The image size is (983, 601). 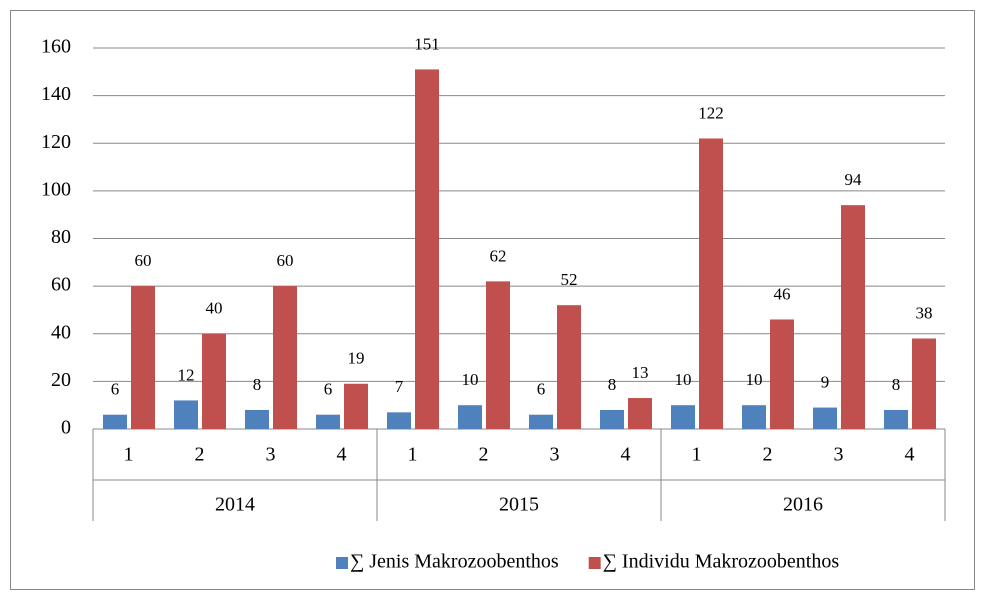 What do you see at coordinates (61, 380) in the screenshot?
I see `y-tick-label: 20` at bounding box center [61, 380].